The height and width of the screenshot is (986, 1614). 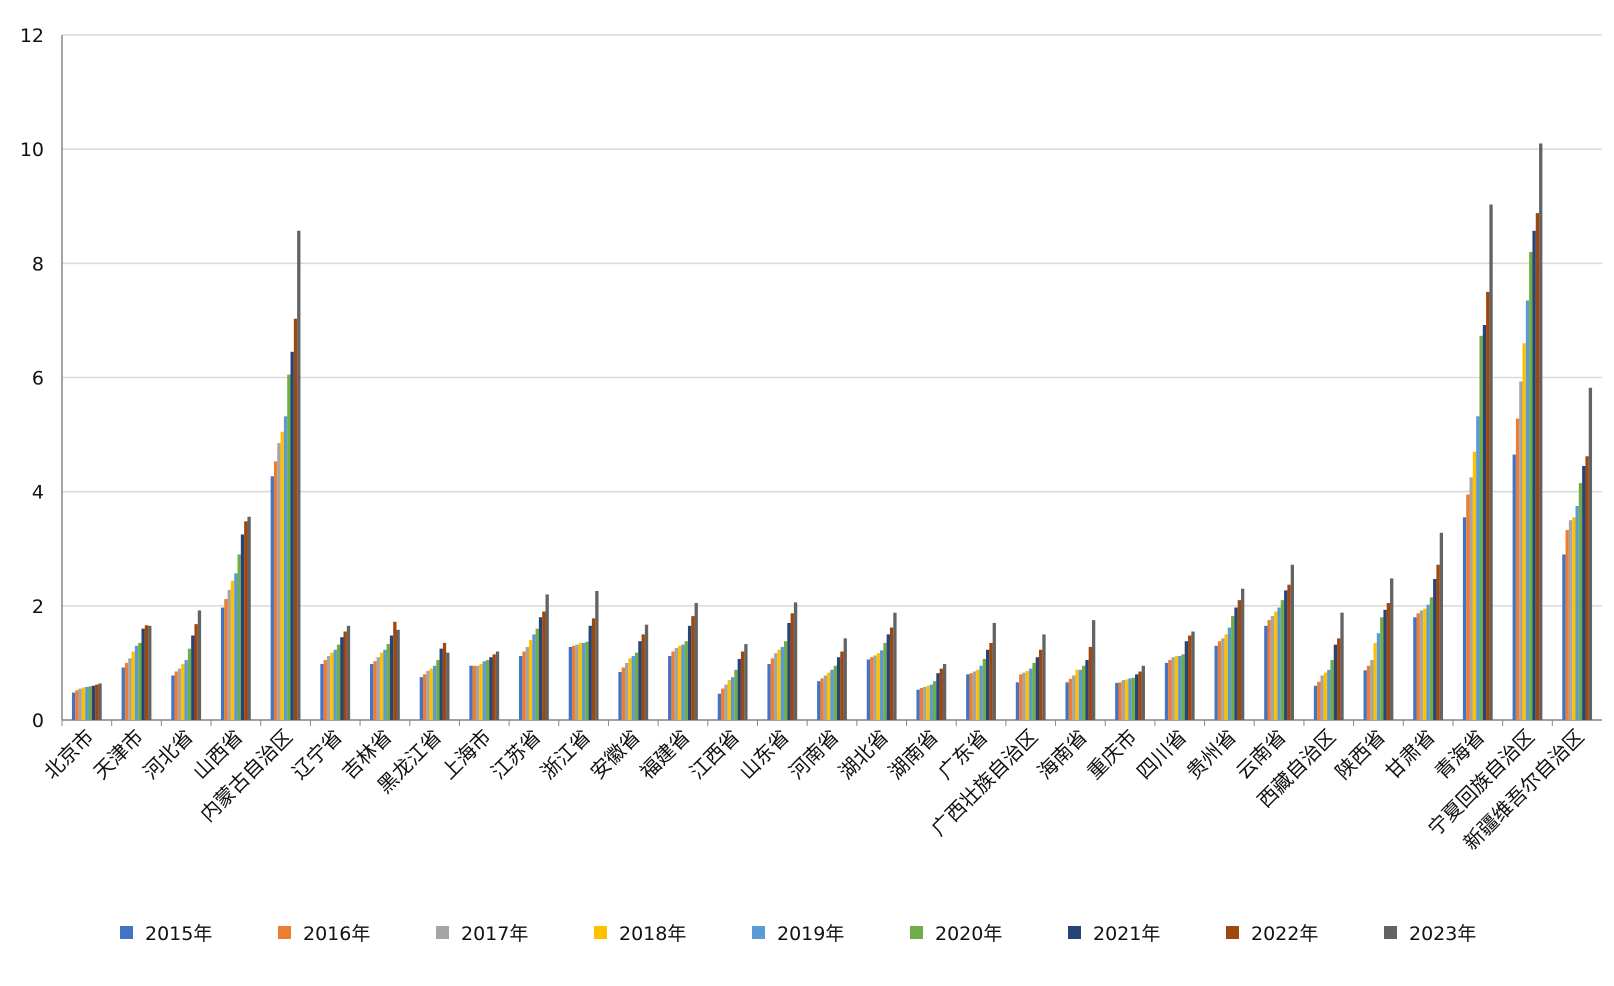 What do you see at coordinates (1360, 754) in the screenshot?
I see `x-tick-label: 陕西省` at bounding box center [1360, 754].